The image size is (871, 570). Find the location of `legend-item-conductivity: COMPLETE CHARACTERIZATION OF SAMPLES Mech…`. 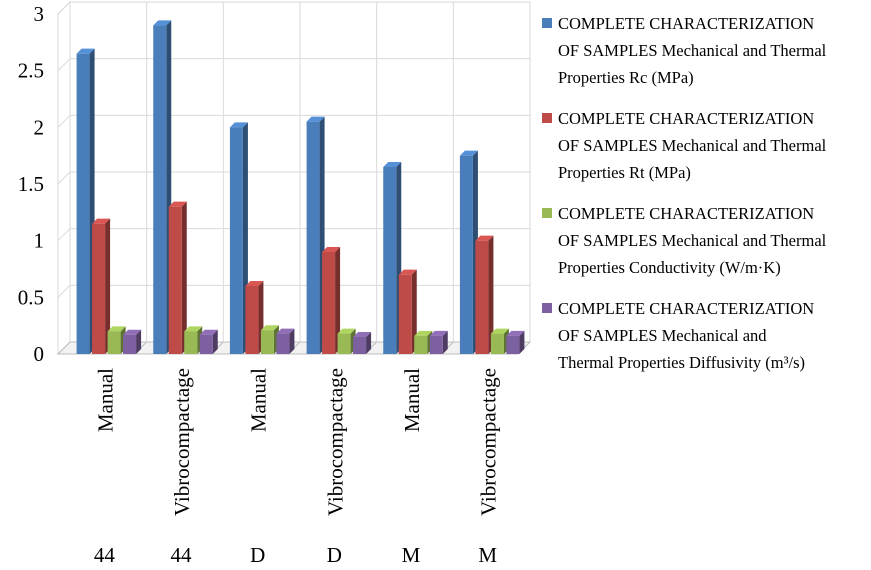

legend-item-conductivity: COMPLETE CHARACTERIZATION OF SAMPLES Mech… is located at coordinates (705, 240).